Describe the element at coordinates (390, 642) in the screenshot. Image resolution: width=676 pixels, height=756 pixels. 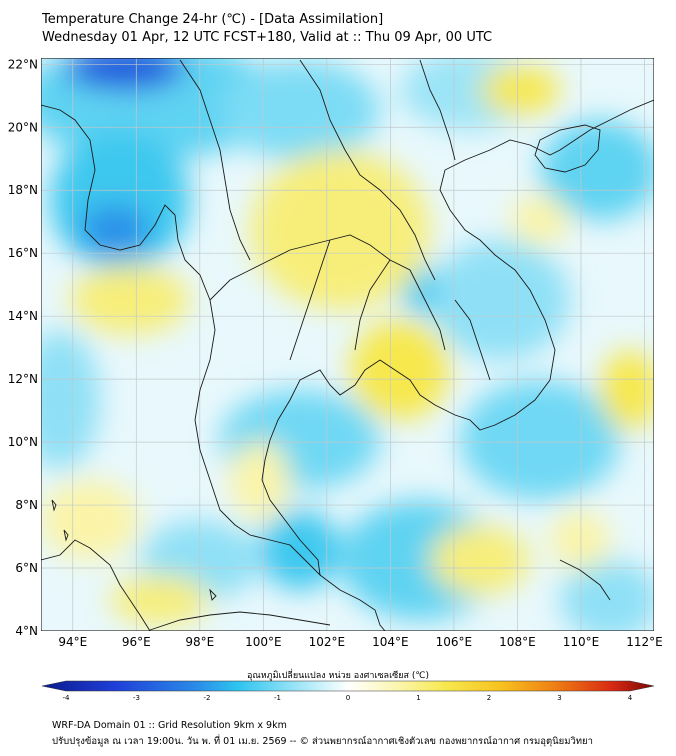
I see `longitude-label: 104°E` at that location.